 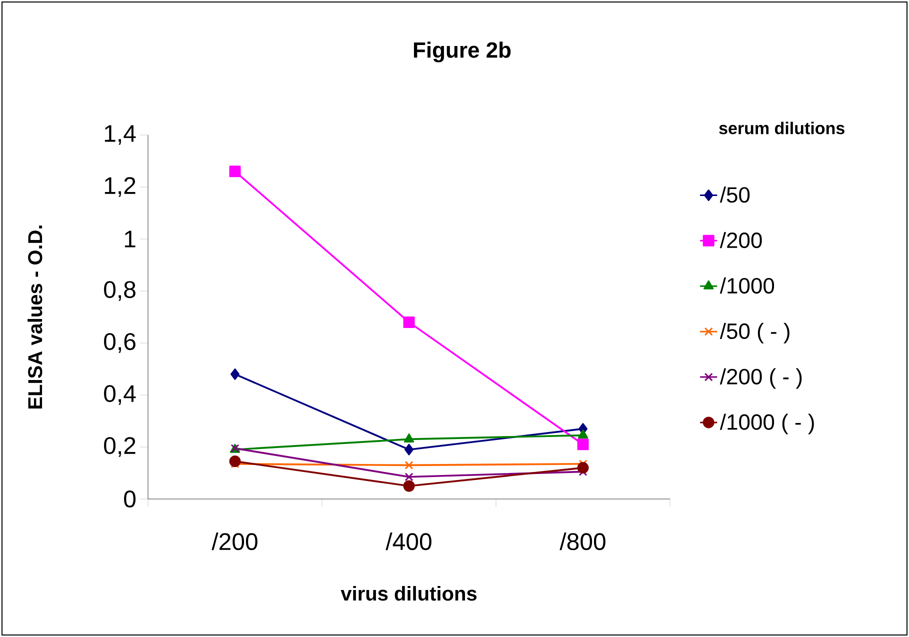 I want to click on y-tick-label: 0,4, so click(x=120, y=395).